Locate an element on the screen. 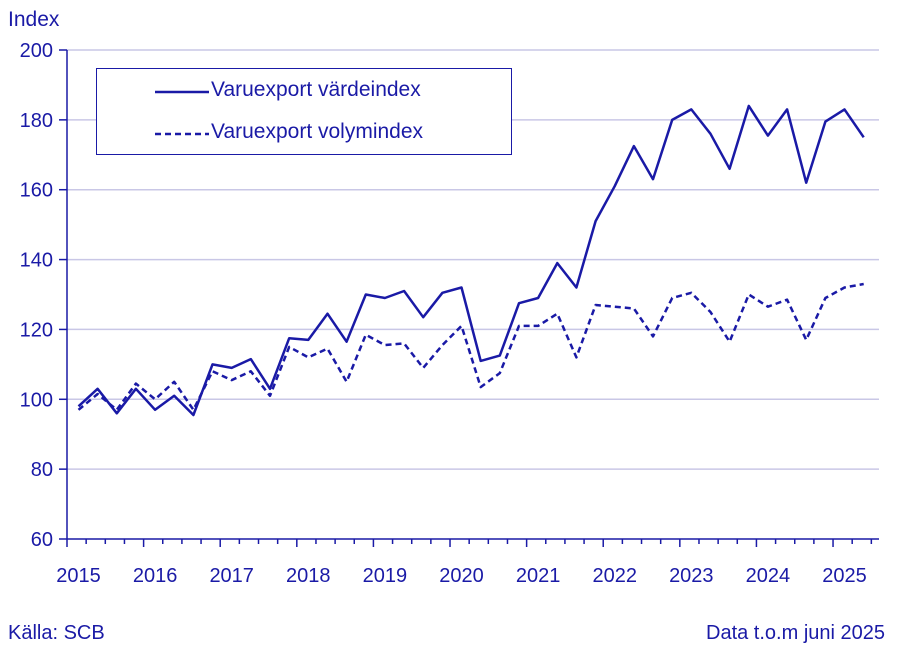  legend-item-volume-index: Varuexport volymindex is located at coordinates (304, 134).